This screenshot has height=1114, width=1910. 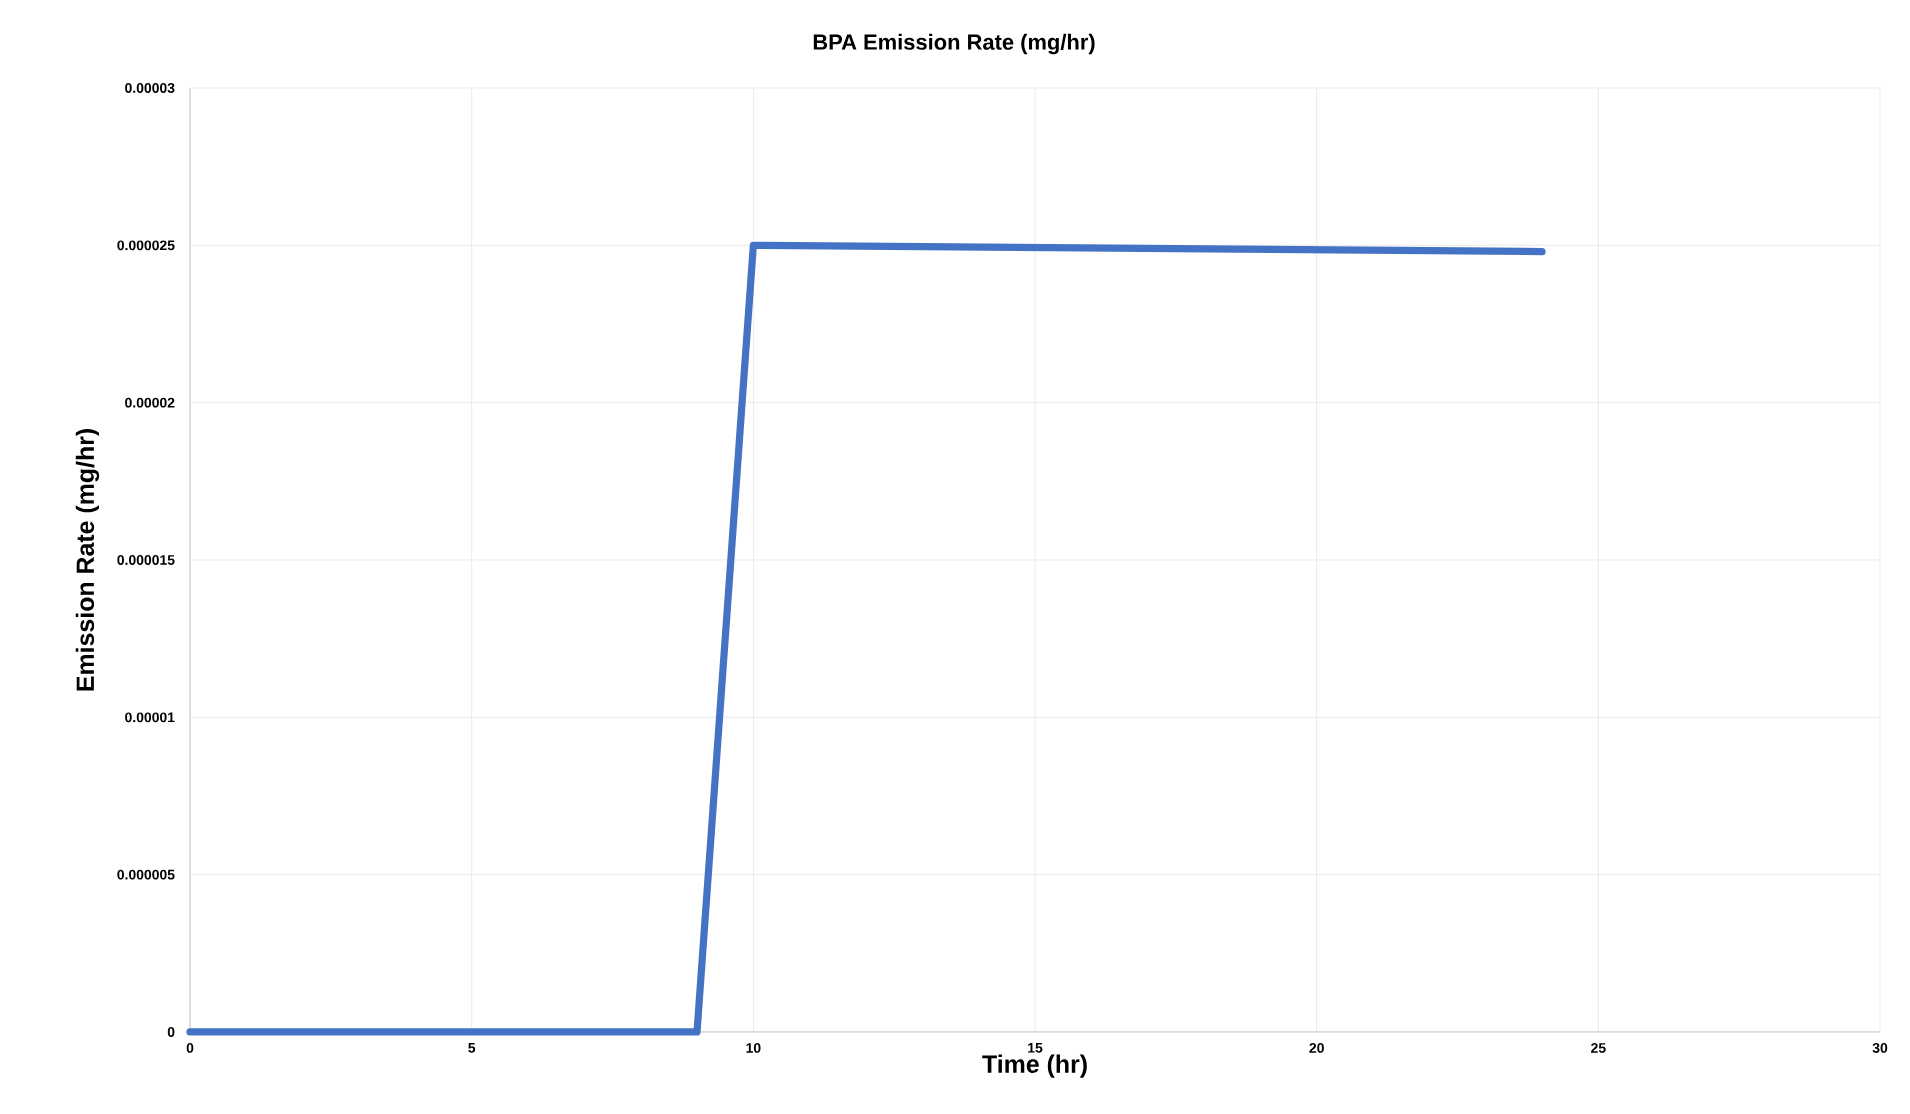 What do you see at coordinates (954, 44) in the screenshot?
I see `chart-title: BPA Emission Rate (mg/hr)` at bounding box center [954, 44].